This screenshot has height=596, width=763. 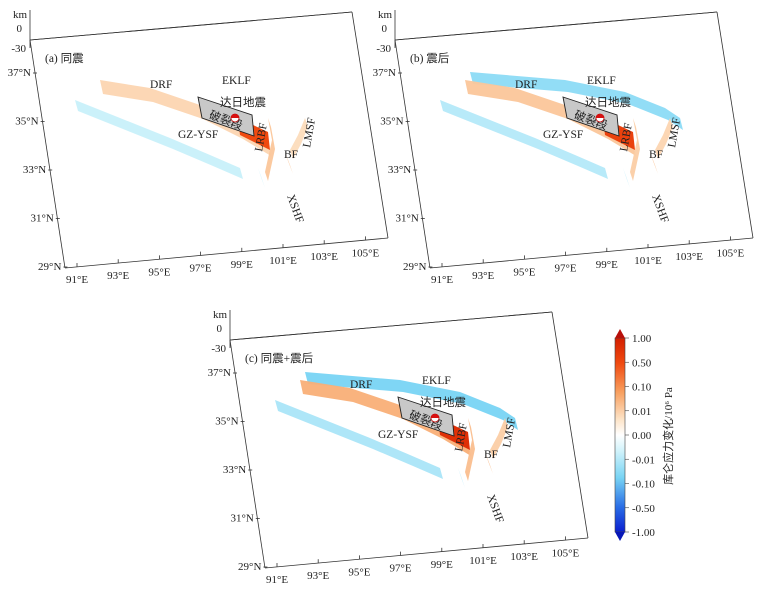 I want to click on colorbar-ramp, so click(x=620, y=435).